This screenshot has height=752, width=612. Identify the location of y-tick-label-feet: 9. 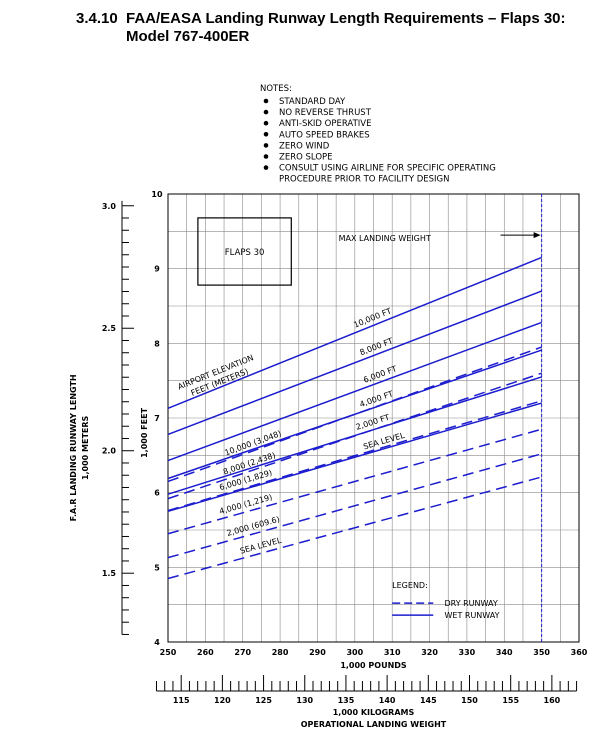
(157, 269).